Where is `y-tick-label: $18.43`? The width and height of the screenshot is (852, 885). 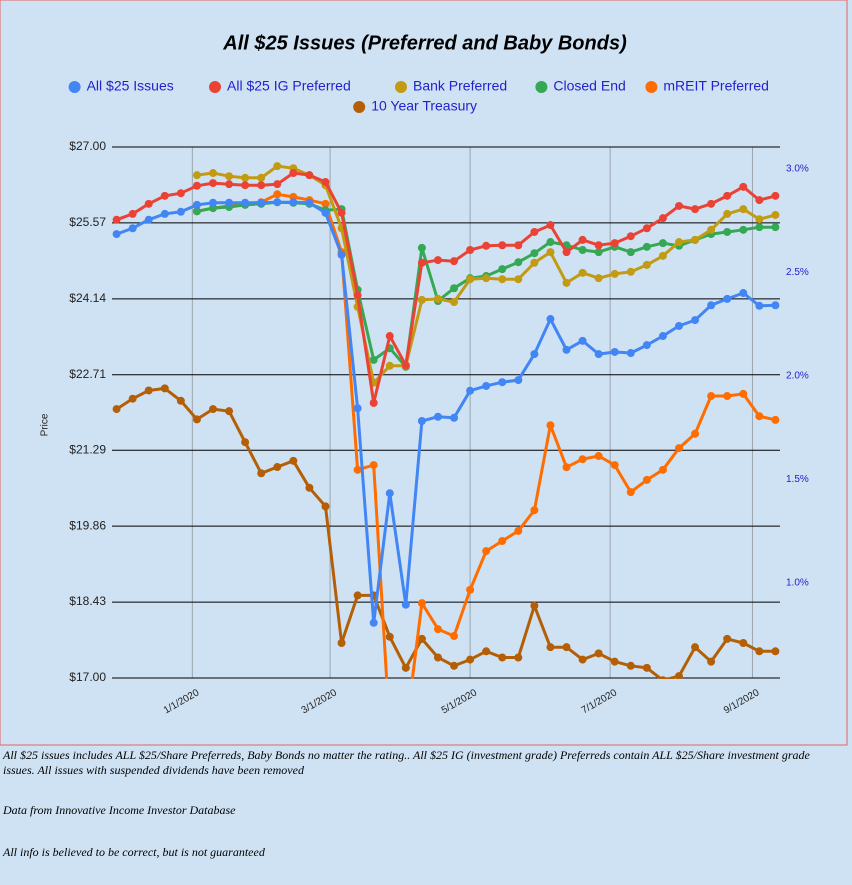 y-tick-label: $18.43 is located at coordinates (87, 601).